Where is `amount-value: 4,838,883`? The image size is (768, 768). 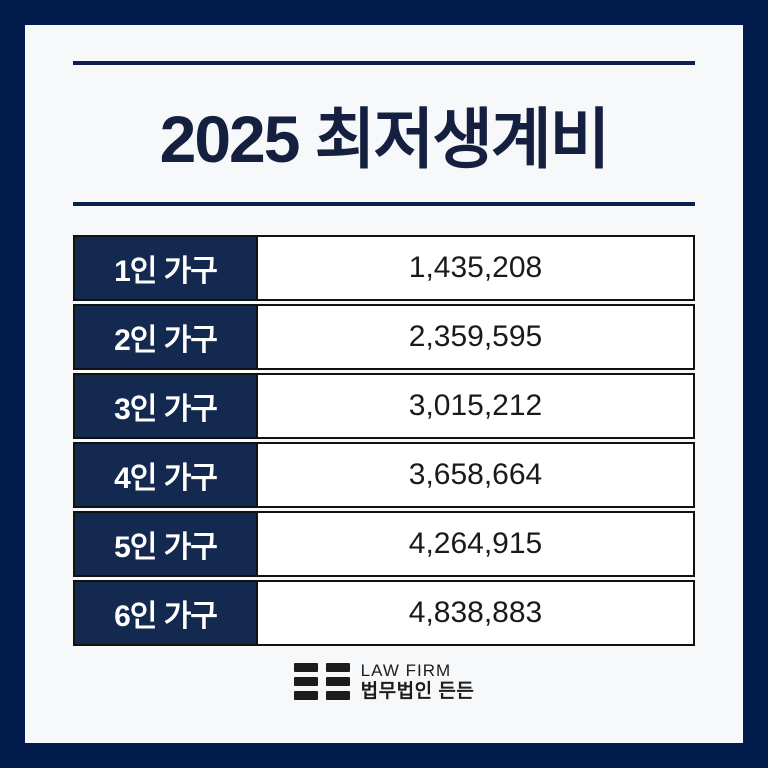
amount-value: 4,838,883 is located at coordinates (475, 612).